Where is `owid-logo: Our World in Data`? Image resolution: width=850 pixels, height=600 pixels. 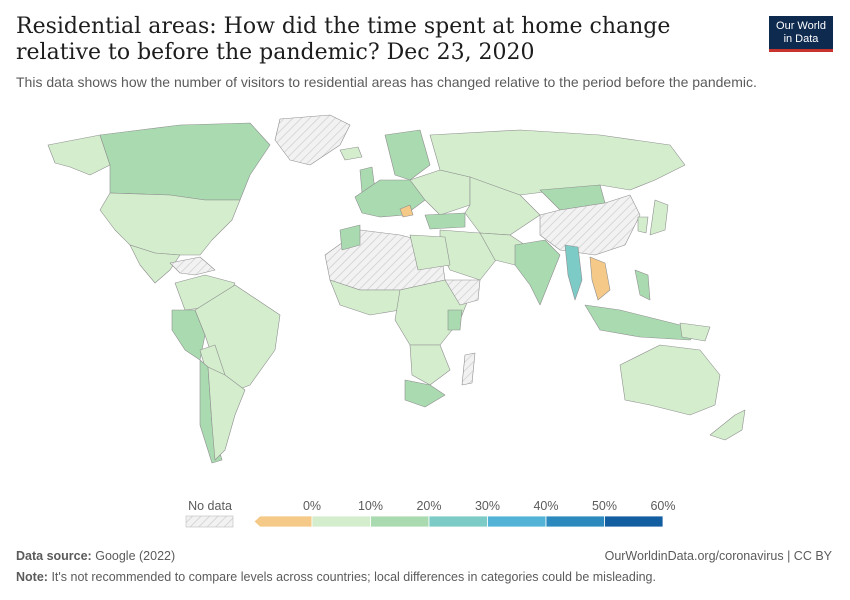
owid-logo: Our World in Data is located at coordinates (801, 34).